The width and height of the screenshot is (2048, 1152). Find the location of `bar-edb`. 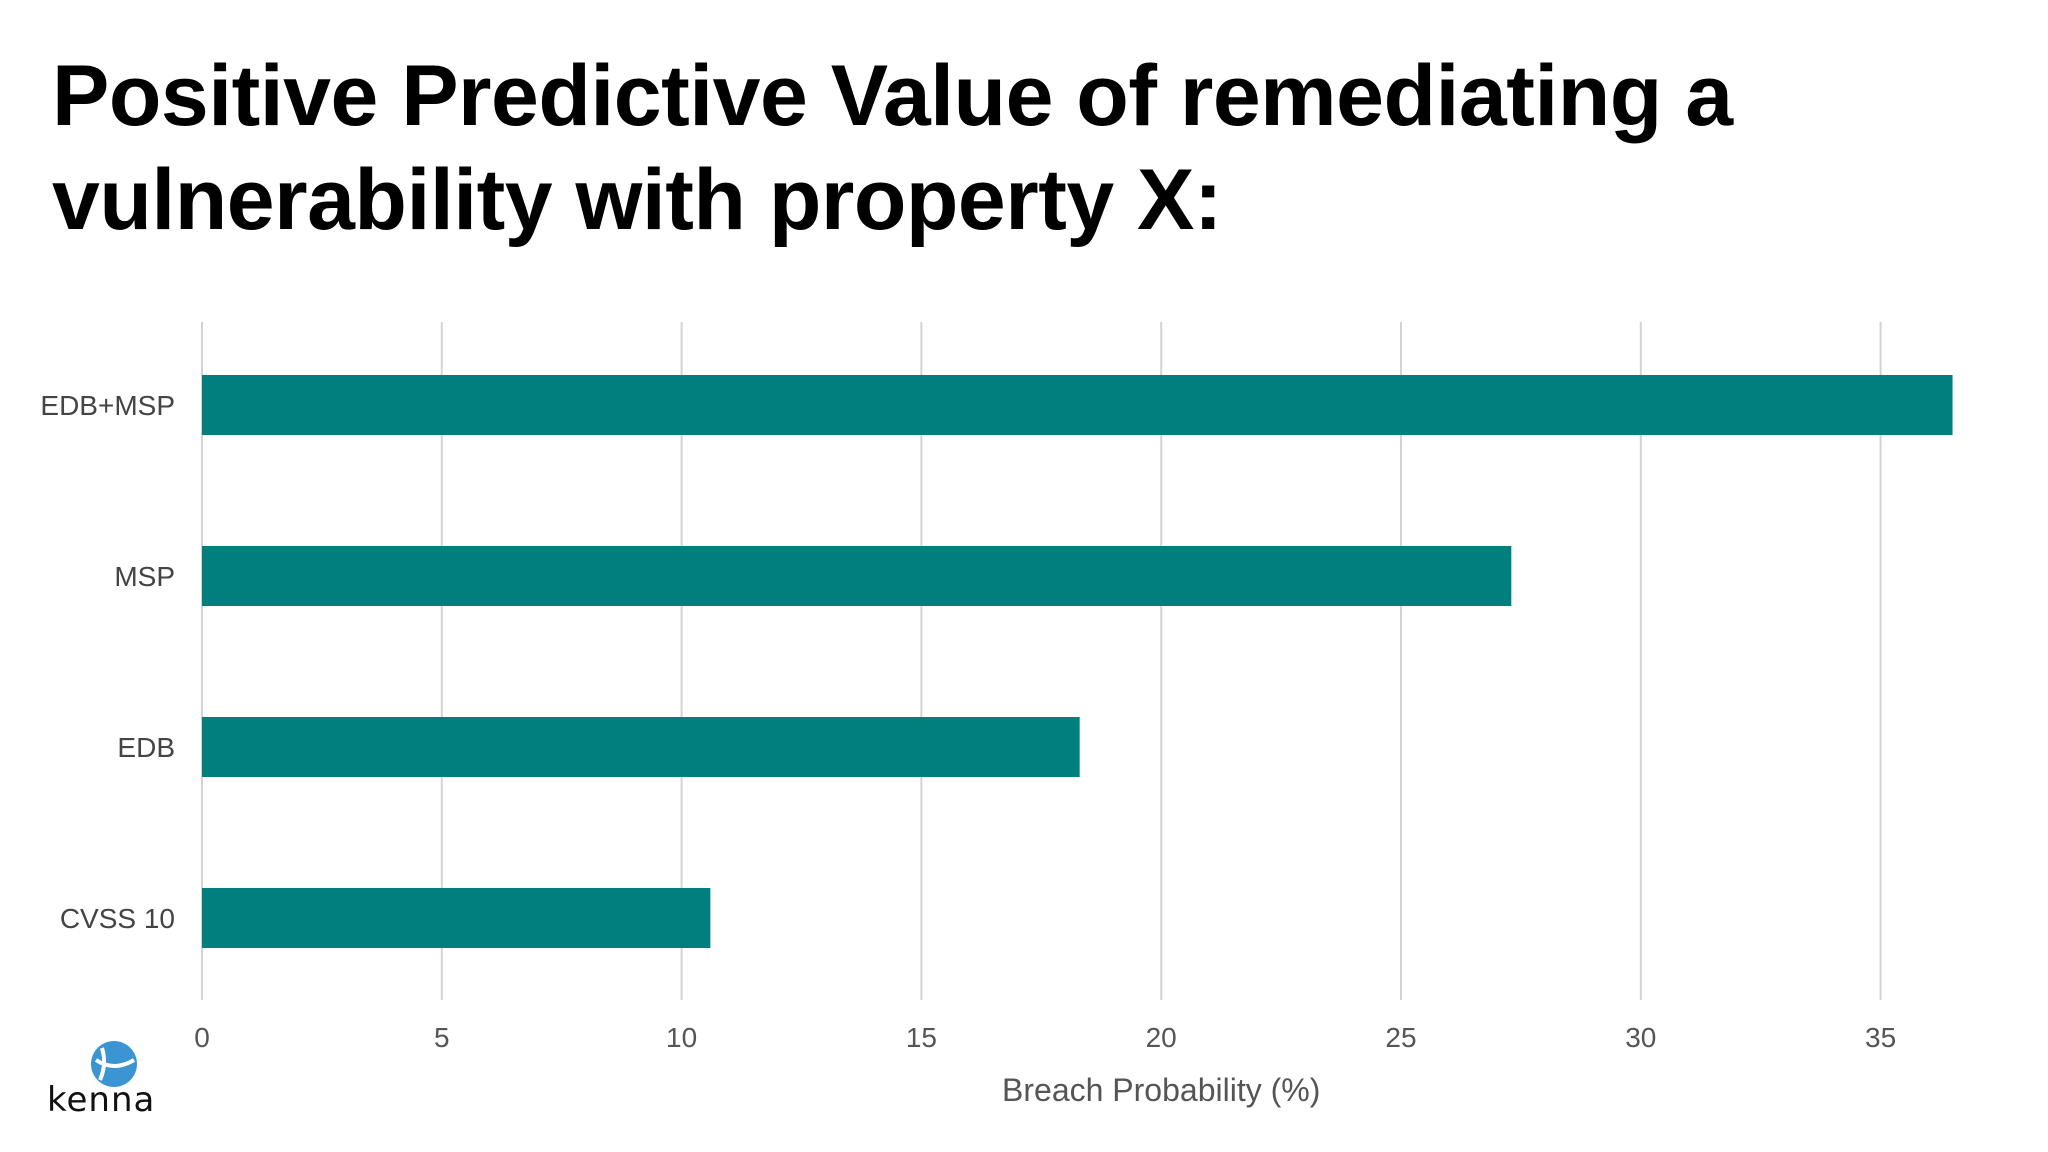

bar-edb is located at coordinates (641, 747).